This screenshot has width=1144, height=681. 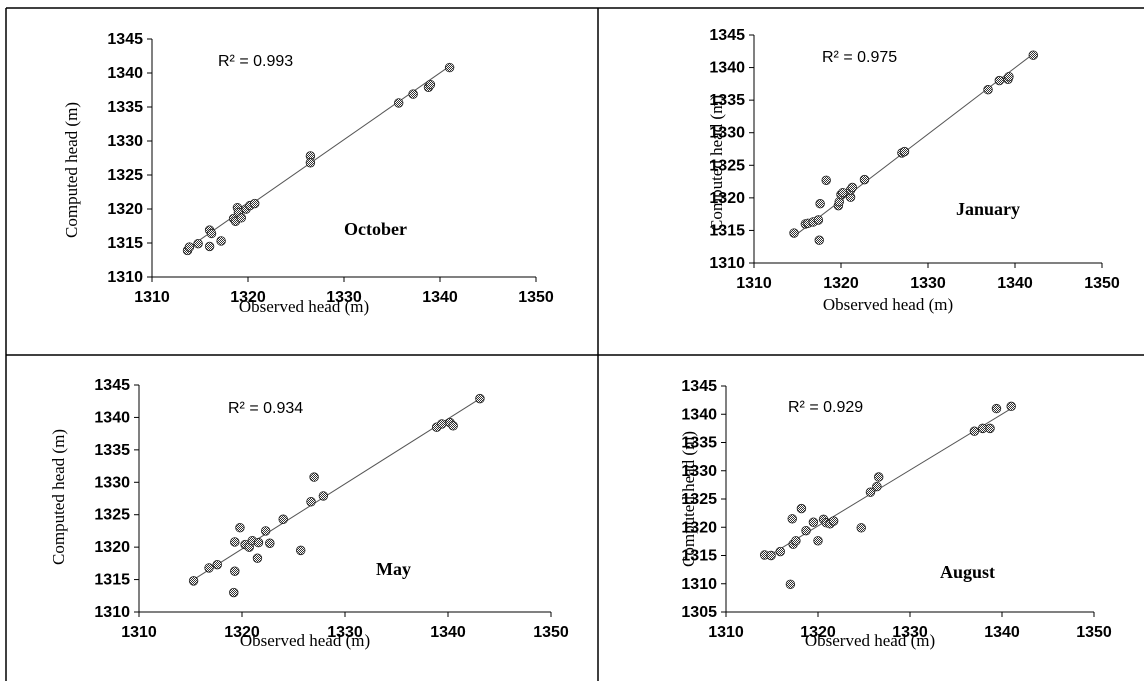 What do you see at coordinates (988, 209) in the screenshot?
I see `month-annotation: January` at bounding box center [988, 209].